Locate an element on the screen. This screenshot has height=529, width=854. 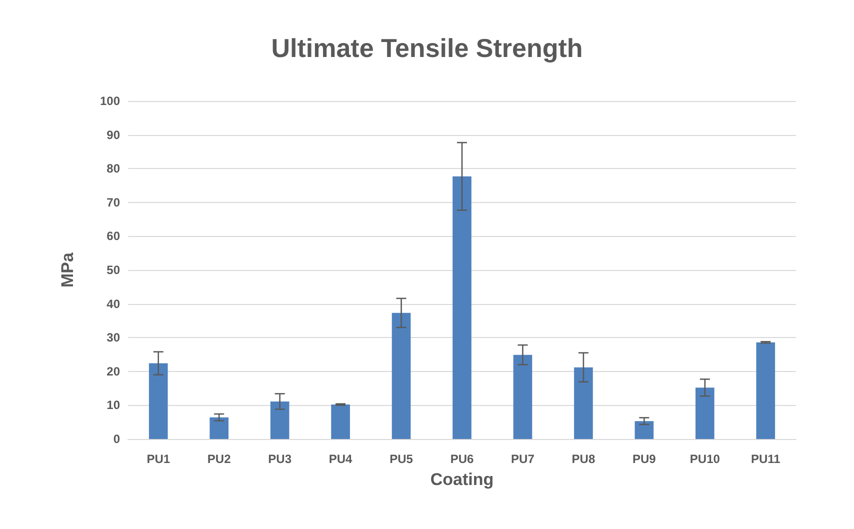
y-tick-label: 100 is located at coordinates (110, 101).